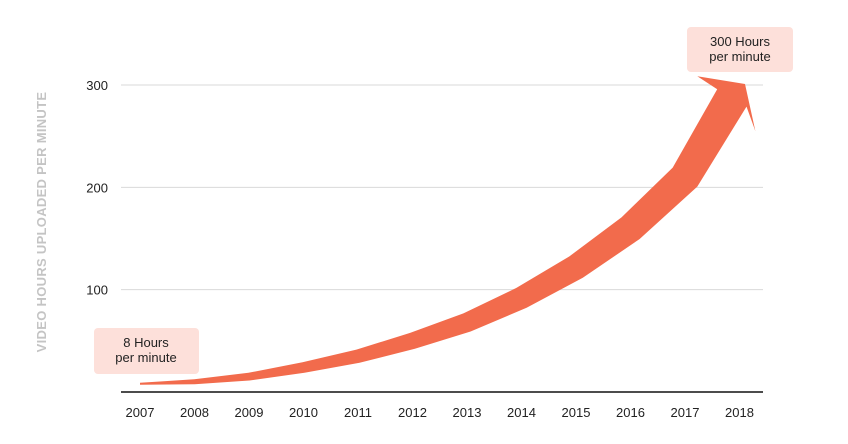  What do you see at coordinates (194, 412) in the screenshot?
I see `x-tick-2008: 2008` at bounding box center [194, 412].